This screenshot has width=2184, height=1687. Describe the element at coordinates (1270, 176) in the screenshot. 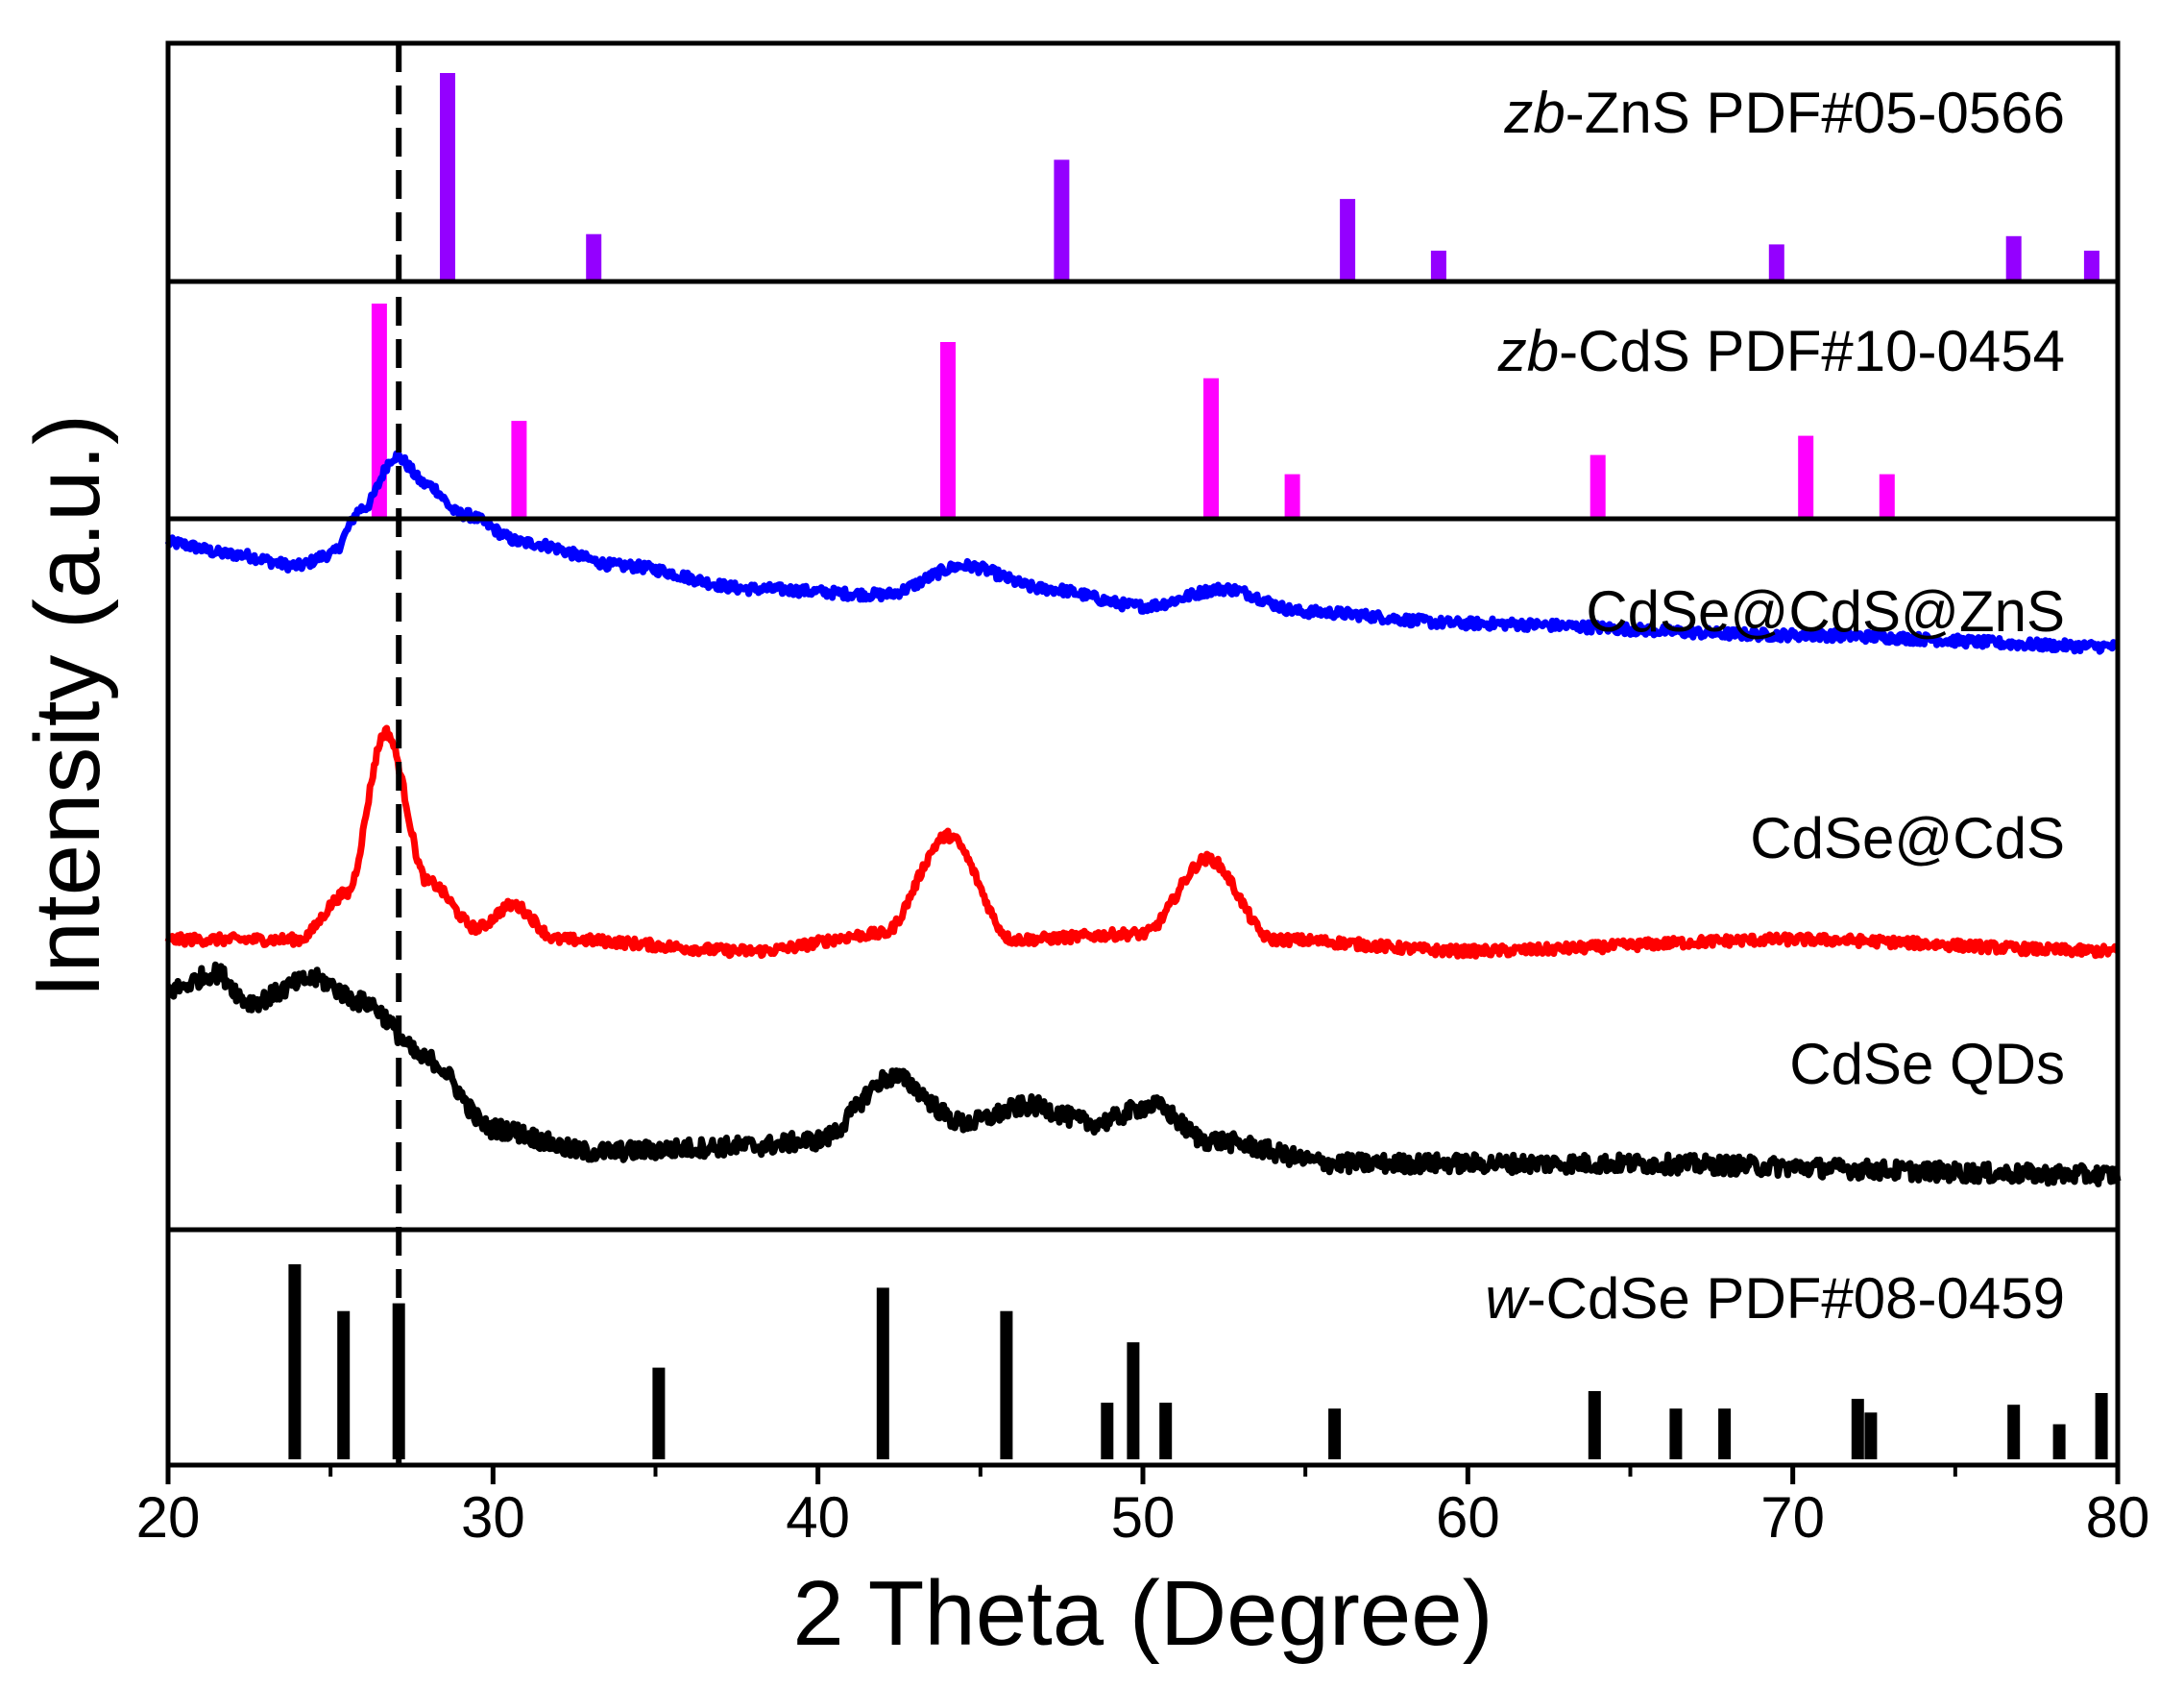

I see `zns-reference-peaks` at that location.